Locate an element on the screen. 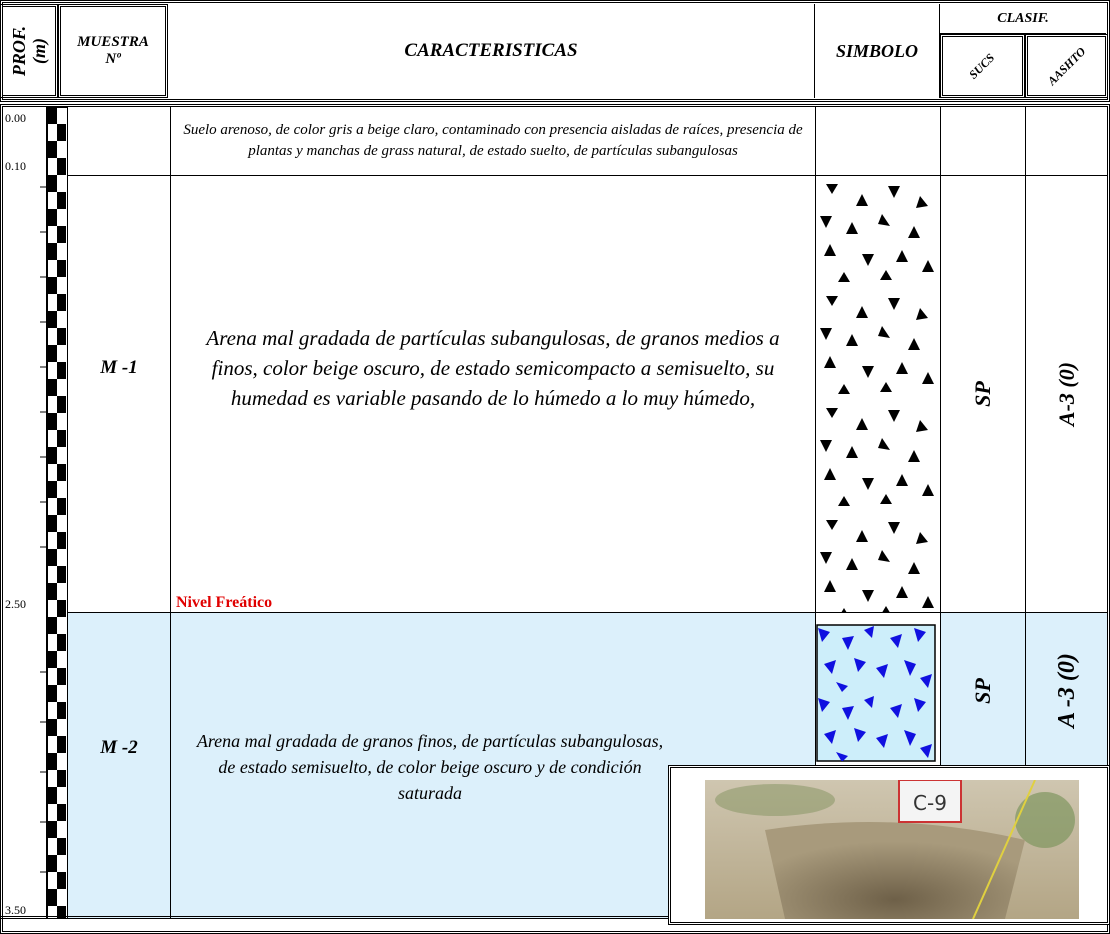  header-sample-no: Nº is located at coordinates (113, 59).